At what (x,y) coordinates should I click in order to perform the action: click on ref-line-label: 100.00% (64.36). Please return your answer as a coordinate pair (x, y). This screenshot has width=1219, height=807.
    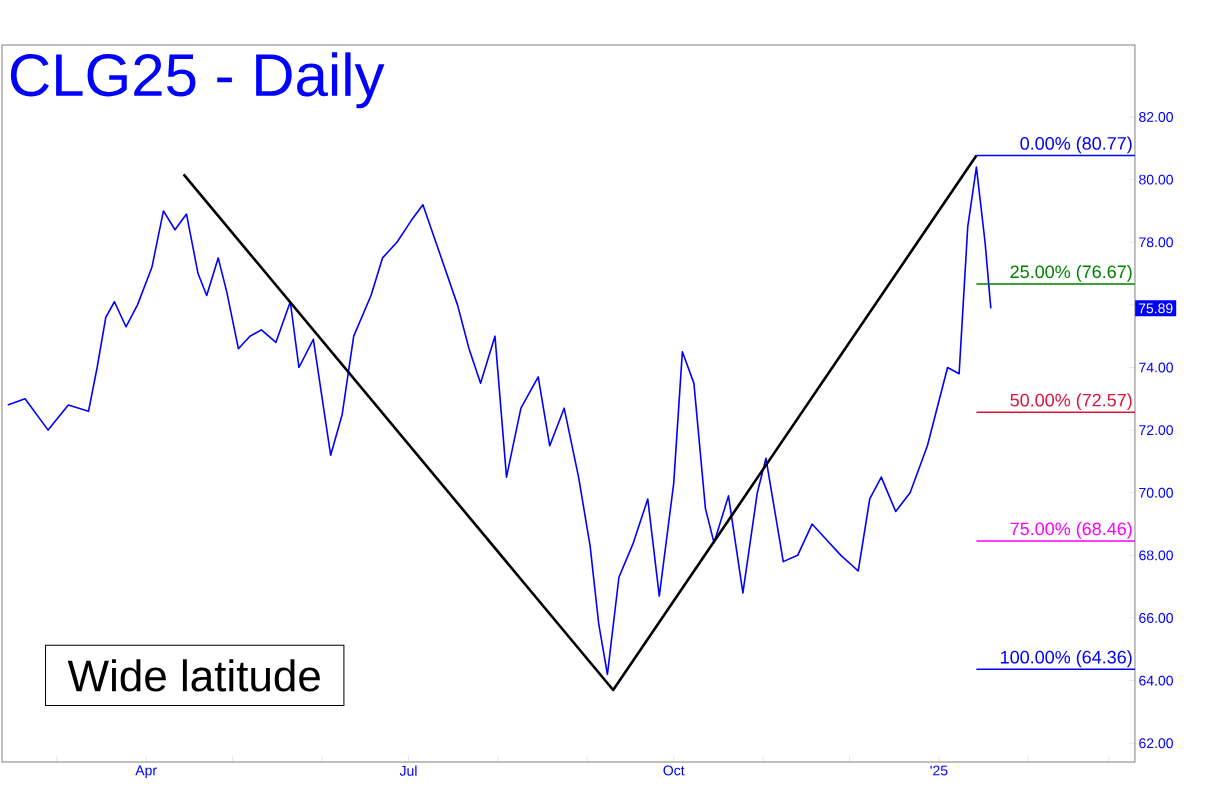
    Looking at the image, I should click on (1066, 659).